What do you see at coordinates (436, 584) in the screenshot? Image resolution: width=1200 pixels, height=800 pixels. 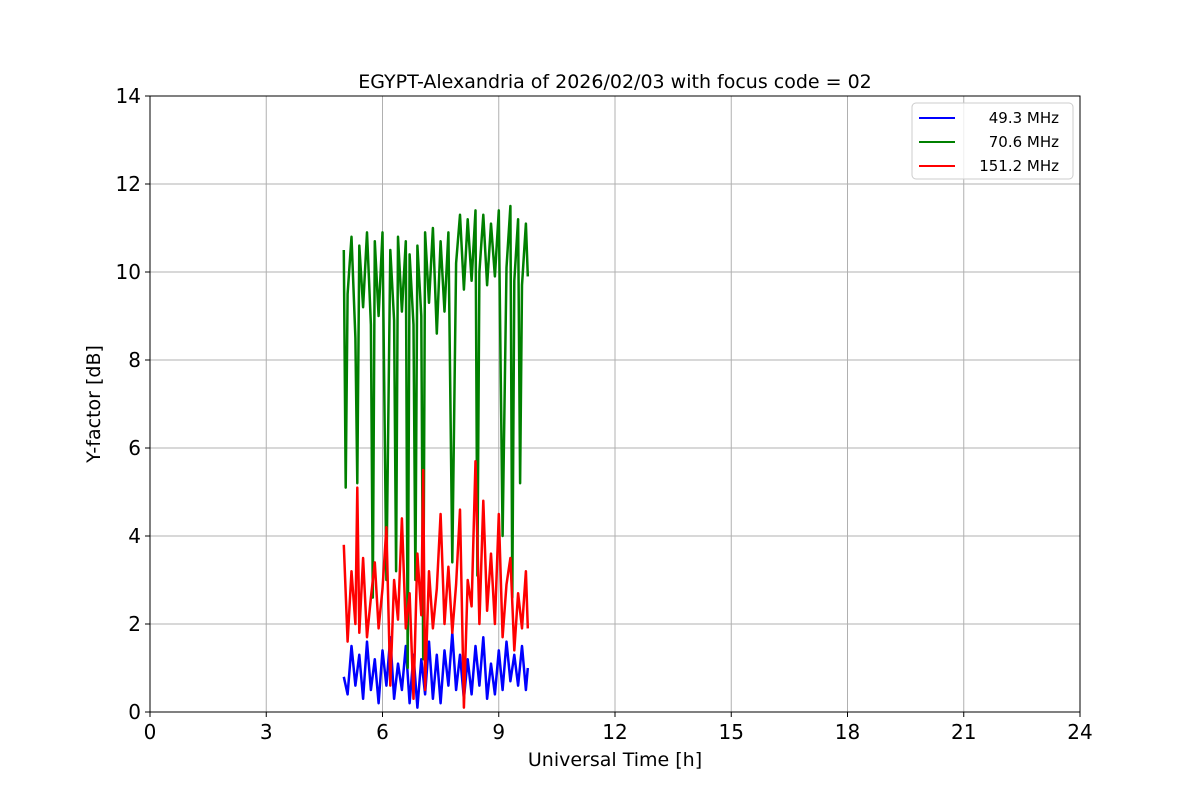 I see `series-line-151-2-mhz` at bounding box center [436, 584].